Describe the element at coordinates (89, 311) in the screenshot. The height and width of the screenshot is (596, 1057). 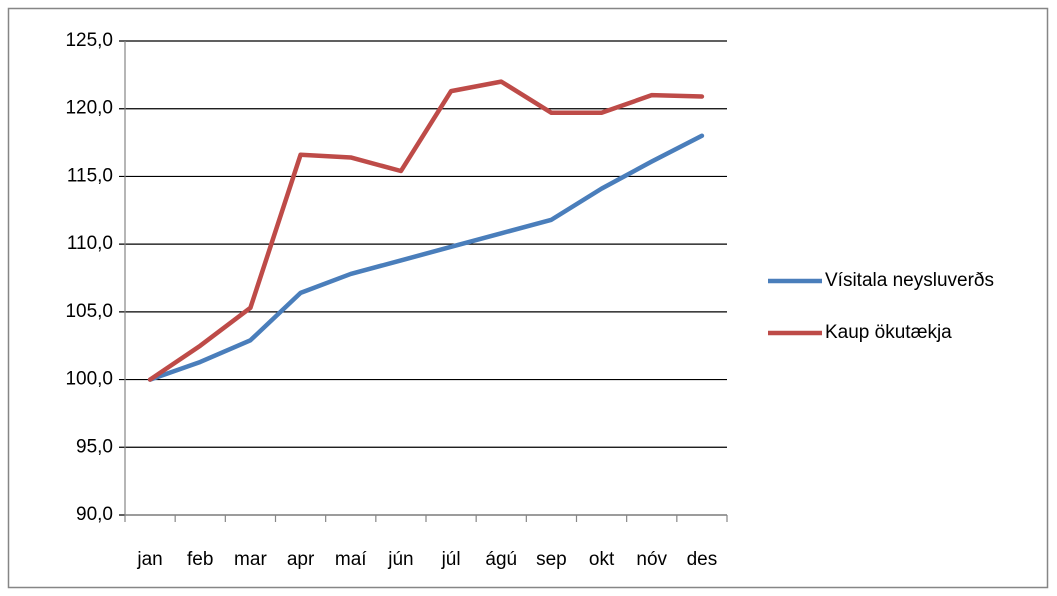
I see `y-tick-label: 105,0` at that location.